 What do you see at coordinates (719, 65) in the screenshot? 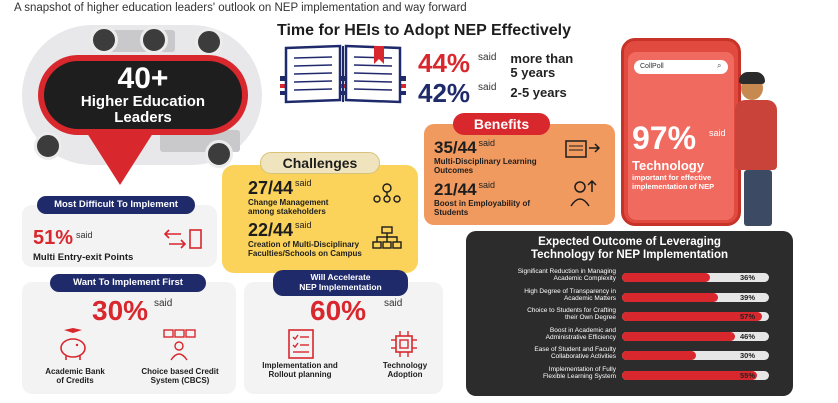
I see `search-icon: ⌕` at bounding box center [719, 65].